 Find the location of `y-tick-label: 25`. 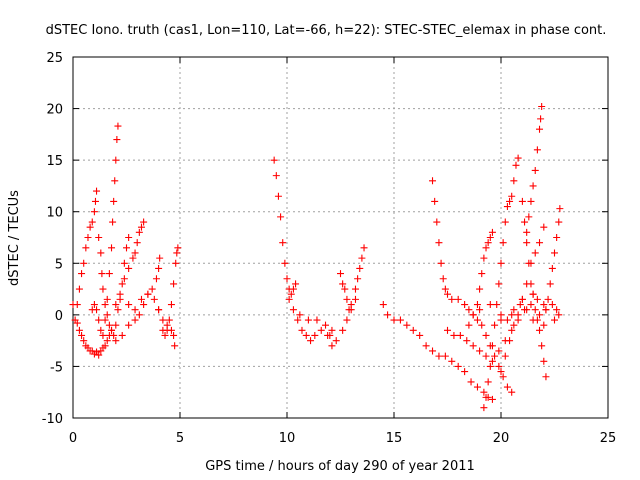

y-tick-label: 25 is located at coordinates (54, 58).